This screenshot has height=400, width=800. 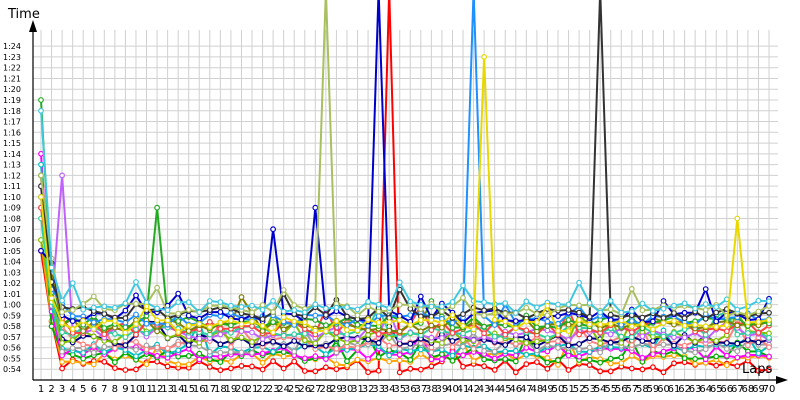 I want to click on x-tick-label: 70, so click(x=769, y=389).